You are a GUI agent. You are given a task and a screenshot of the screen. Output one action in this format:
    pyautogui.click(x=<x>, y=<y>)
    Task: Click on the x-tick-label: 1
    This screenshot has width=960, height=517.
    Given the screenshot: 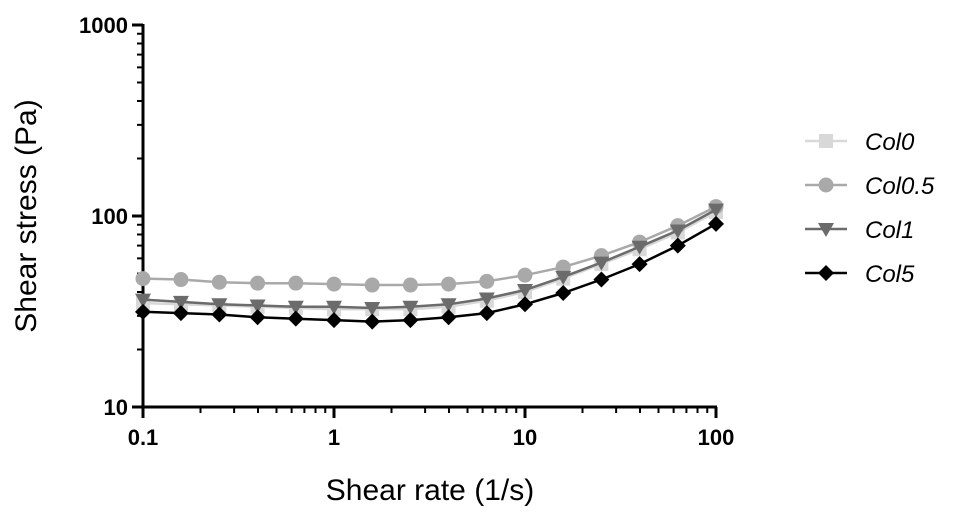 What is the action you would take?
    pyautogui.click(x=334, y=437)
    